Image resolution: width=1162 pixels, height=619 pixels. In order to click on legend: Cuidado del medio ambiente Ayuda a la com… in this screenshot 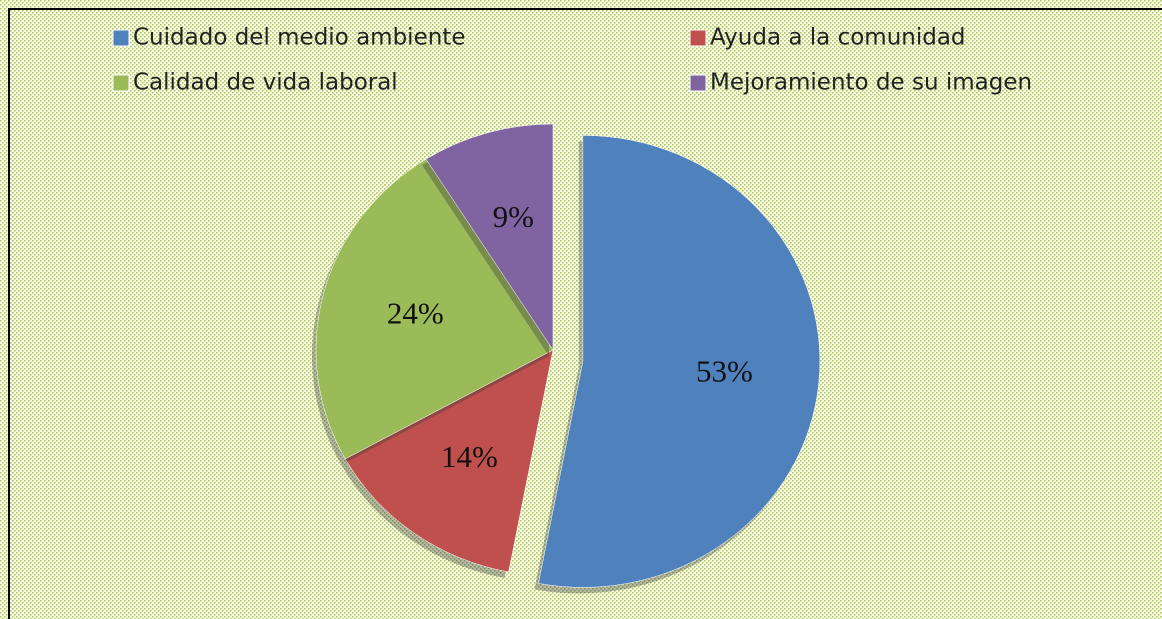, I will do `click(572, 60)`.